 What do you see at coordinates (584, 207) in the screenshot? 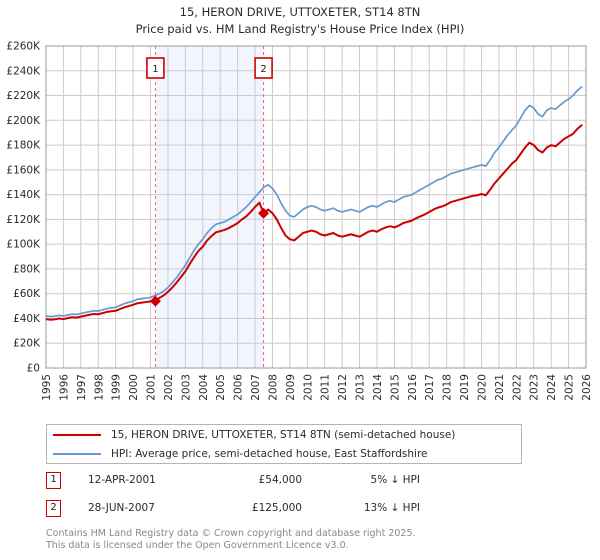
I see `future-projection-hatch` at bounding box center [584, 207].